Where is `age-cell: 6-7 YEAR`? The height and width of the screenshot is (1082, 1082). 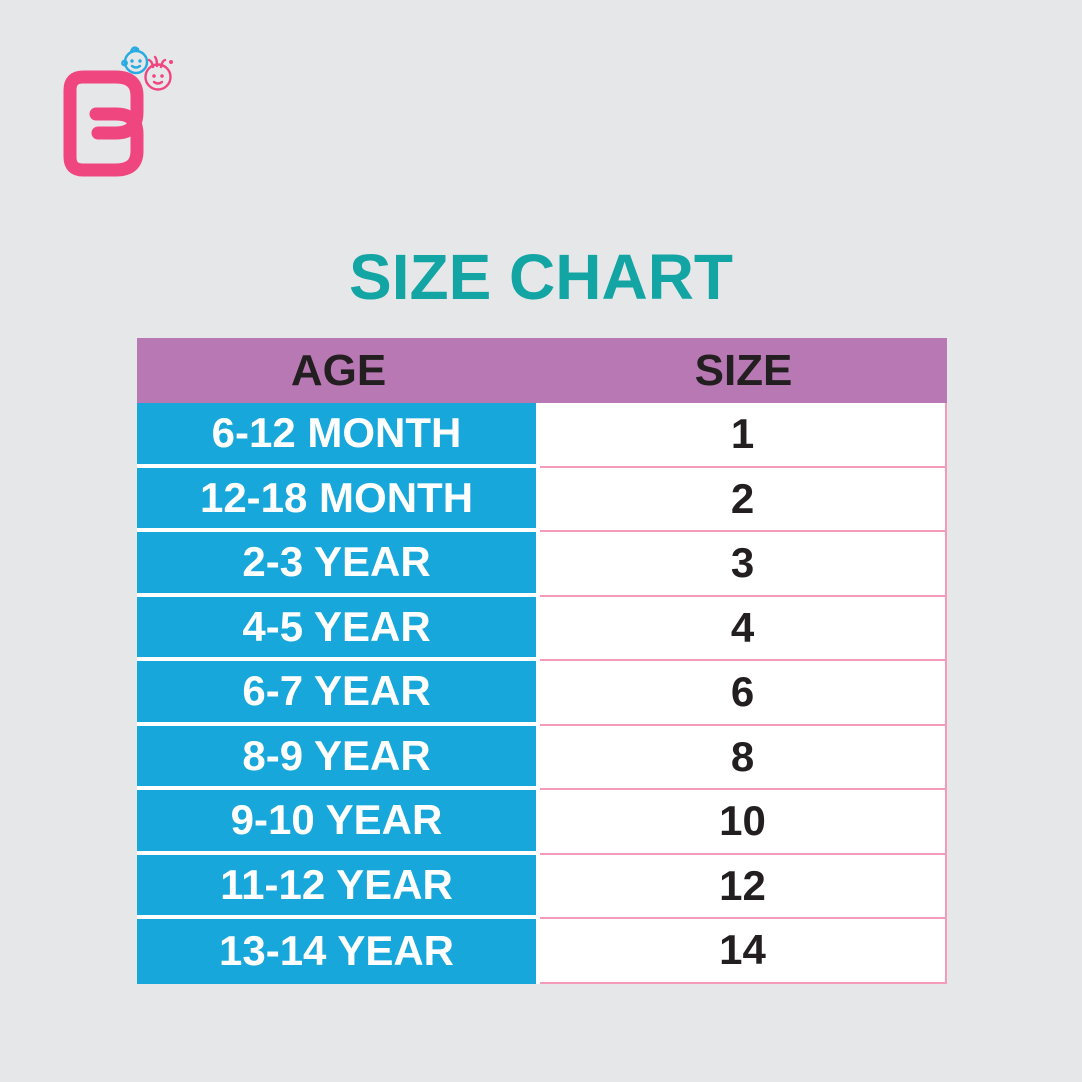 age-cell: 6-7 YEAR is located at coordinates (338, 693).